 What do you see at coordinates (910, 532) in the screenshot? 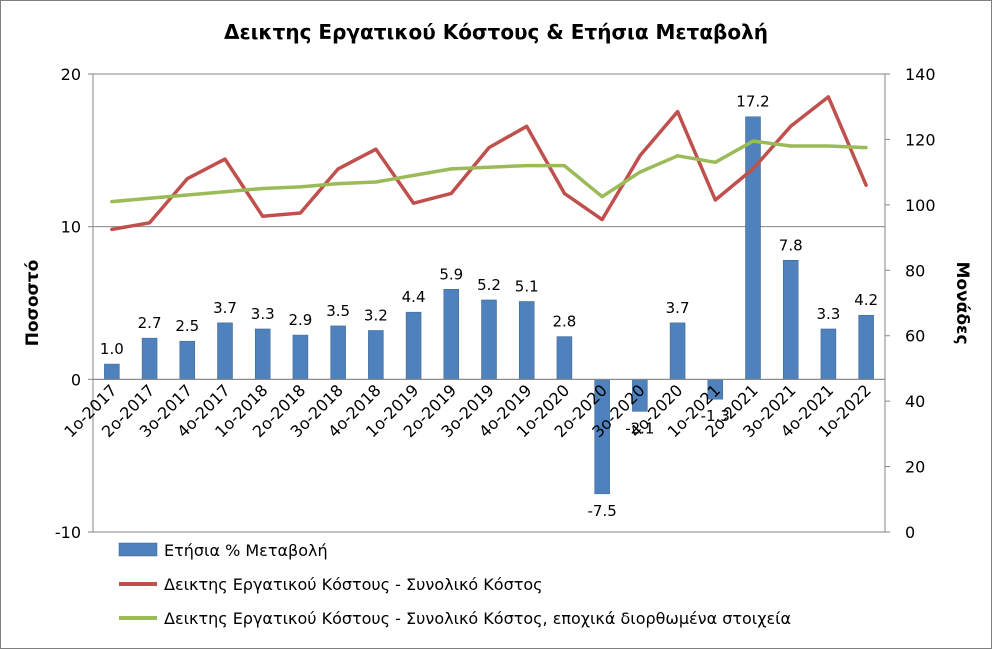
I see `y-tick-label-right: 0` at bounding box center [910, 532].